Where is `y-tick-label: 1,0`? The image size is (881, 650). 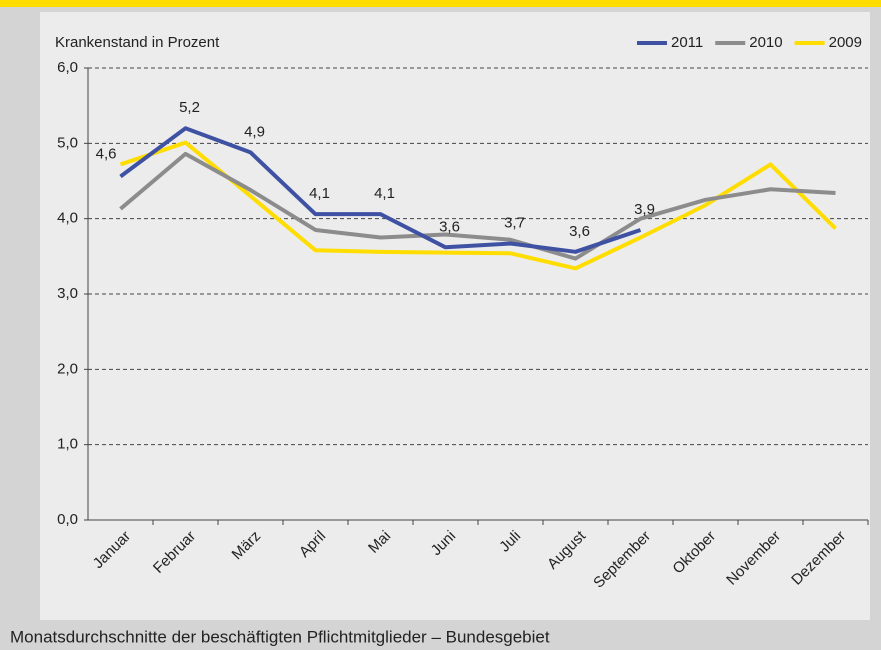 y-tick-label: 1,0 is located at coordinates (67, 444).